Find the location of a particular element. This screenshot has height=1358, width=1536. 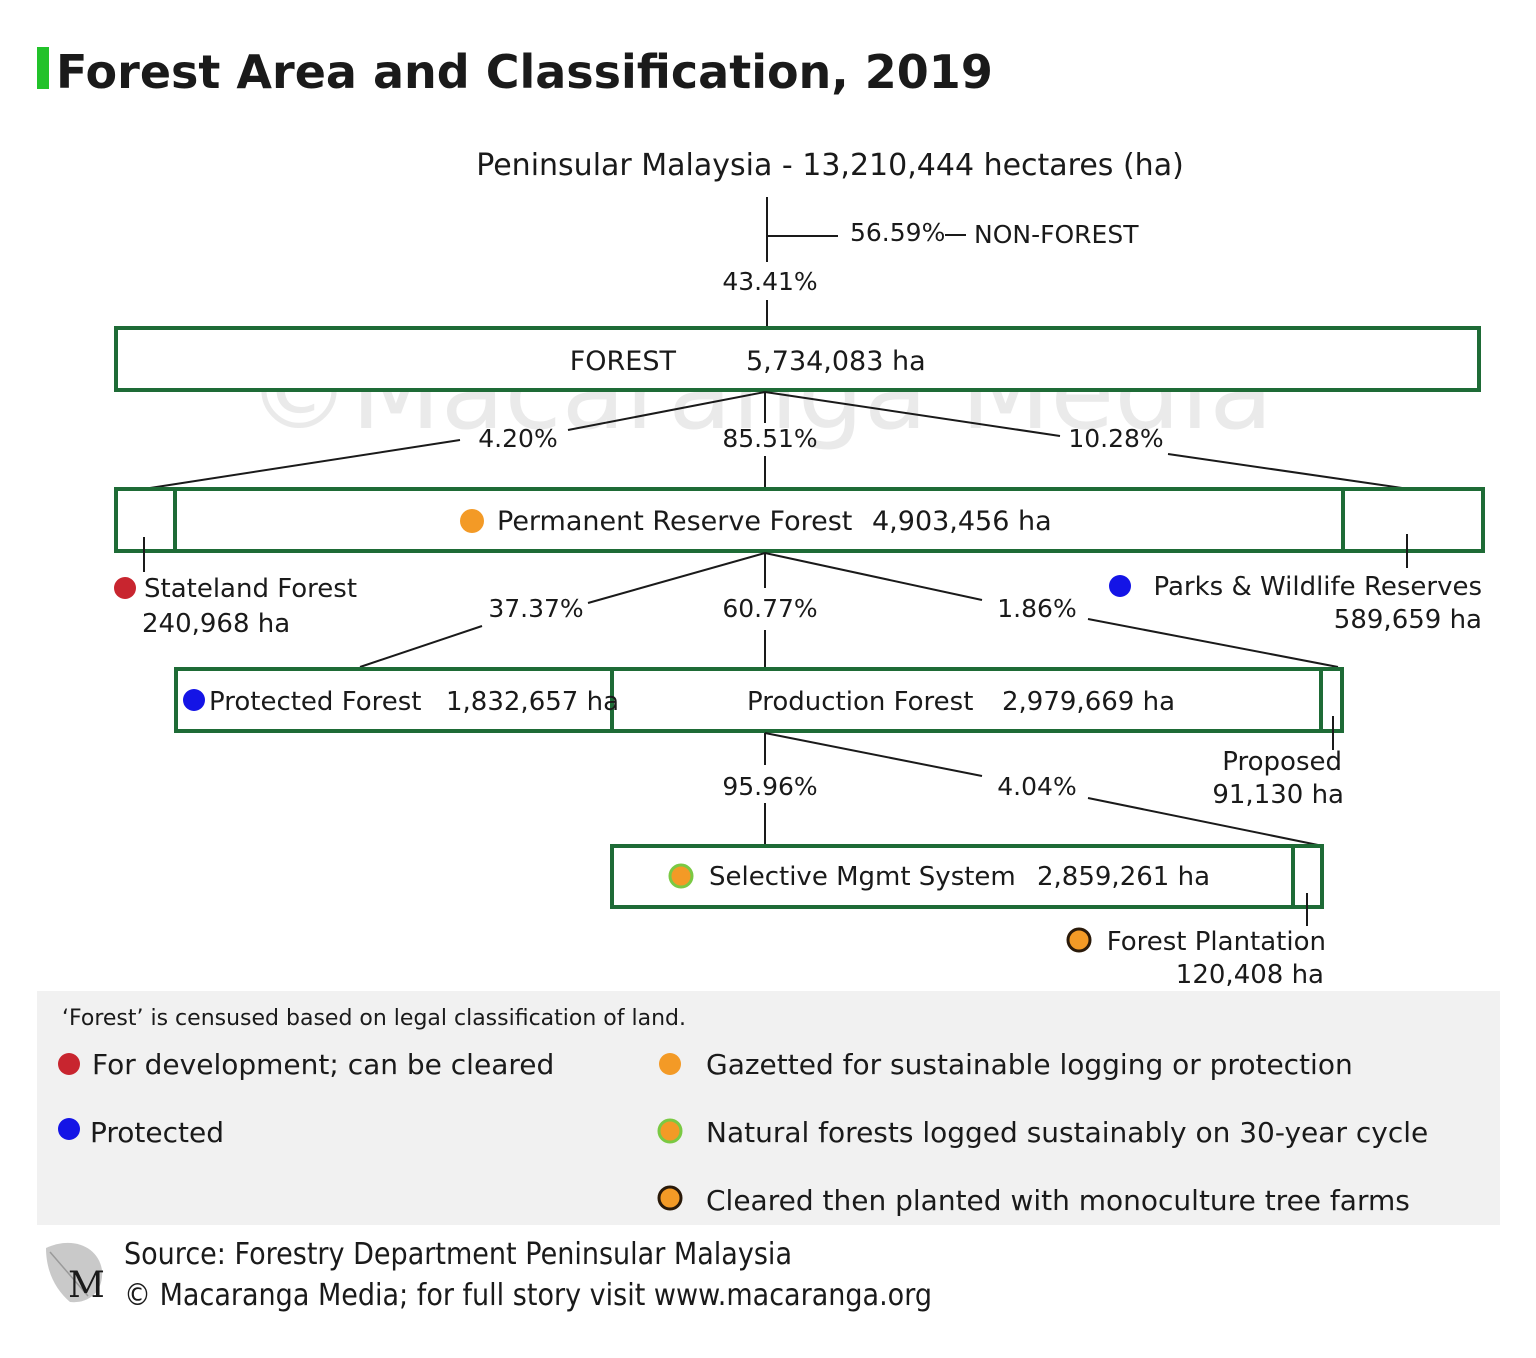

connector-forest-parks-b is located at coordinates (1285, 471).